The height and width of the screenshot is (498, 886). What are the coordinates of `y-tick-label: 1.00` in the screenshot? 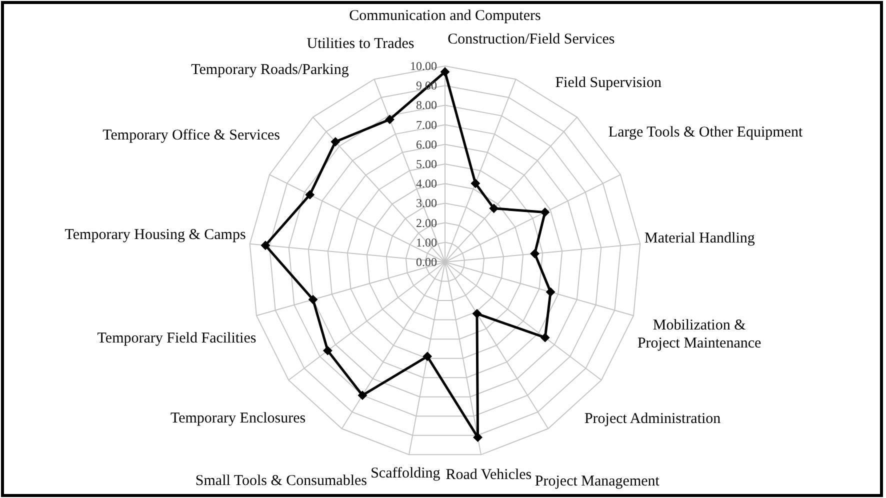 It's located at (426, 242).